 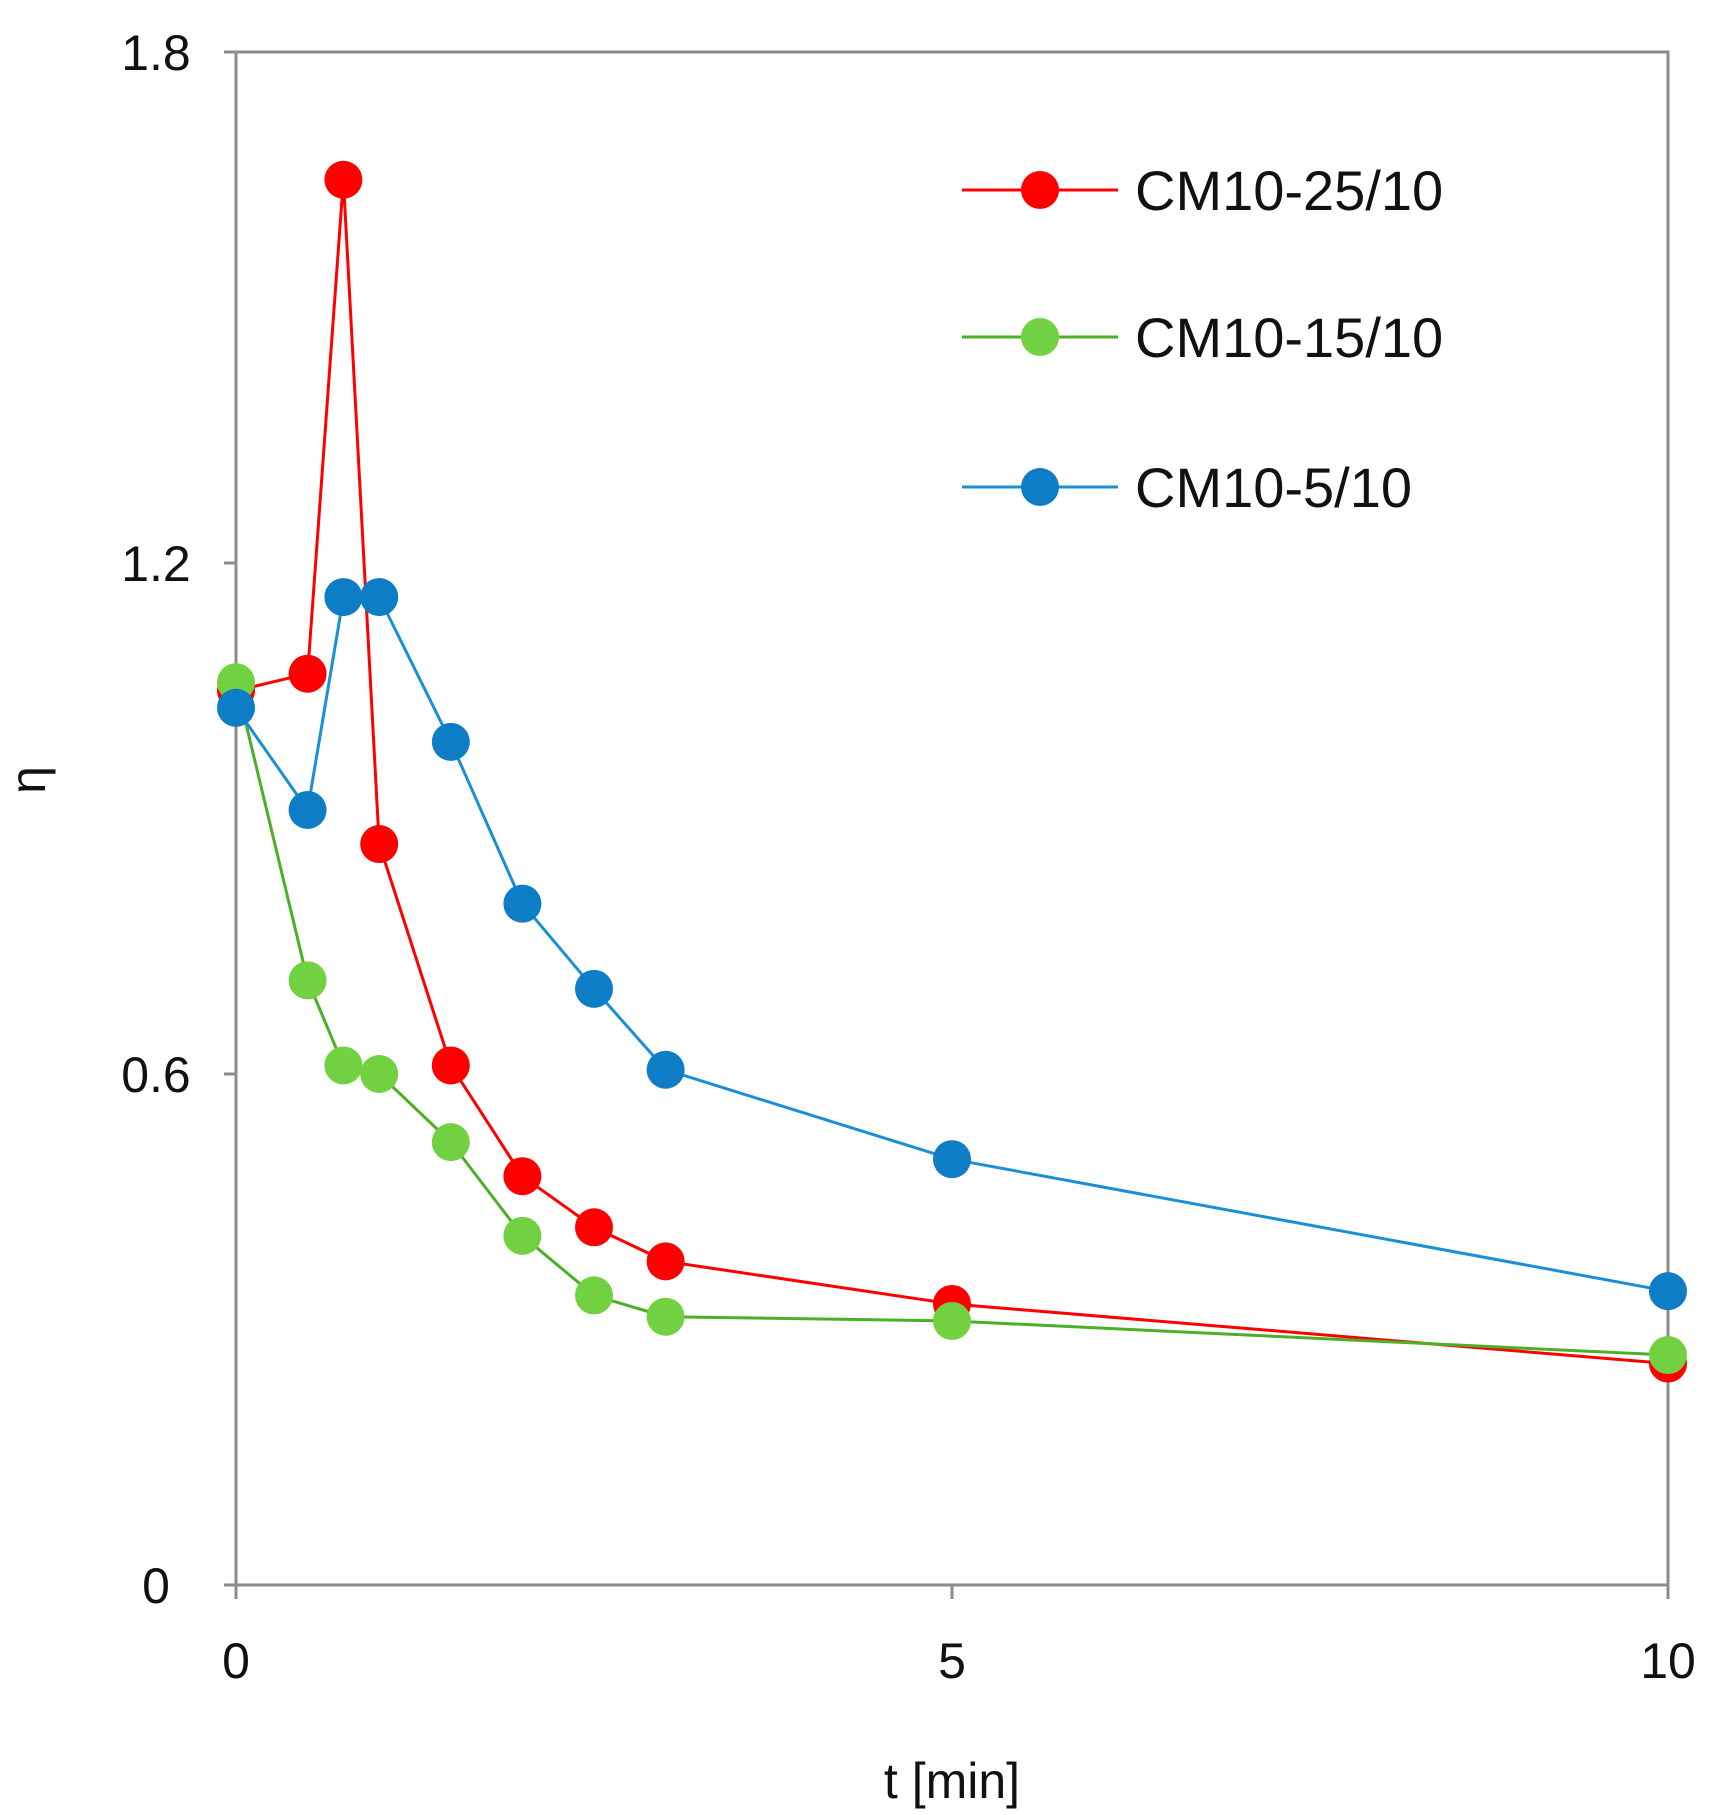 What do you see at coordinates (236, 1661) in the screenshot?
I see `x-tick-label: 0` at bounding box center [236, 1661].